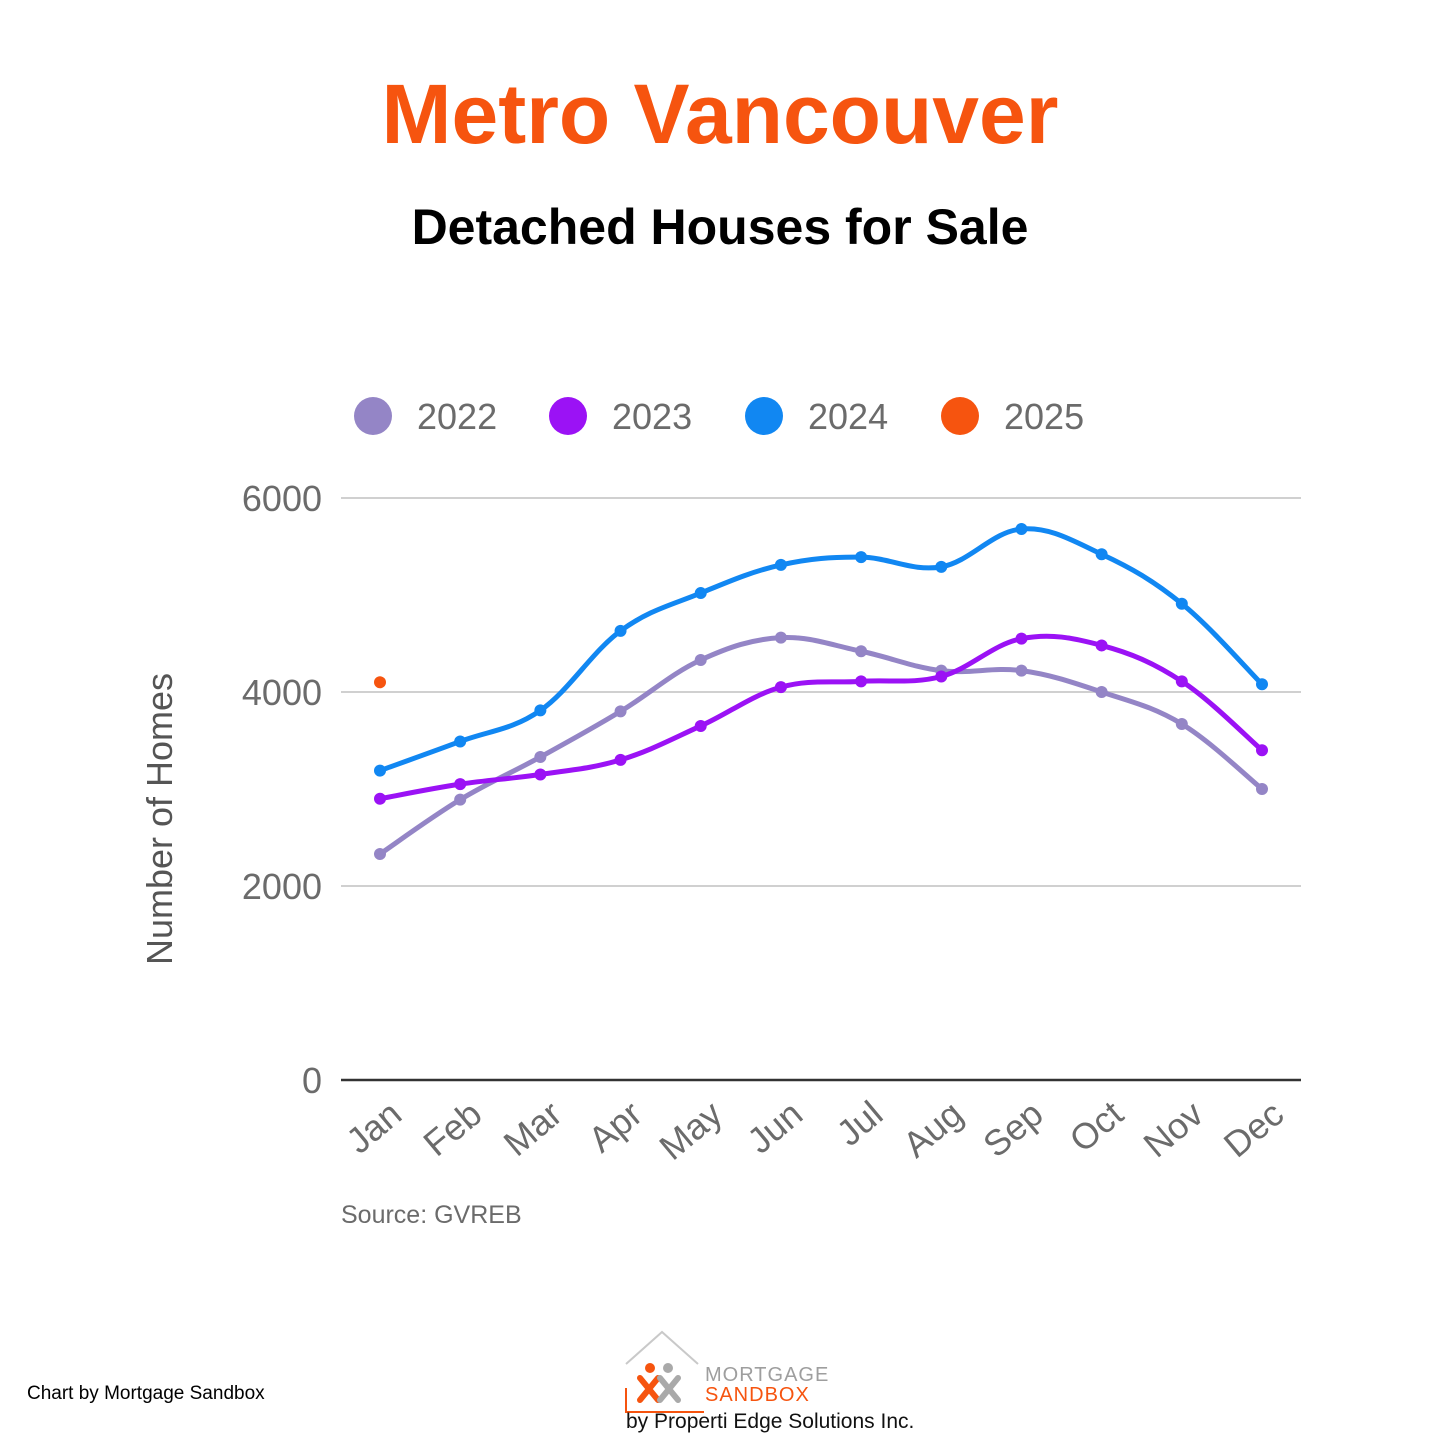 Image resolution: width=1440 pixels, height=1440 pixels. I want to click on chart-subtitle: Detached Houses for Sale, so click(720, 227).